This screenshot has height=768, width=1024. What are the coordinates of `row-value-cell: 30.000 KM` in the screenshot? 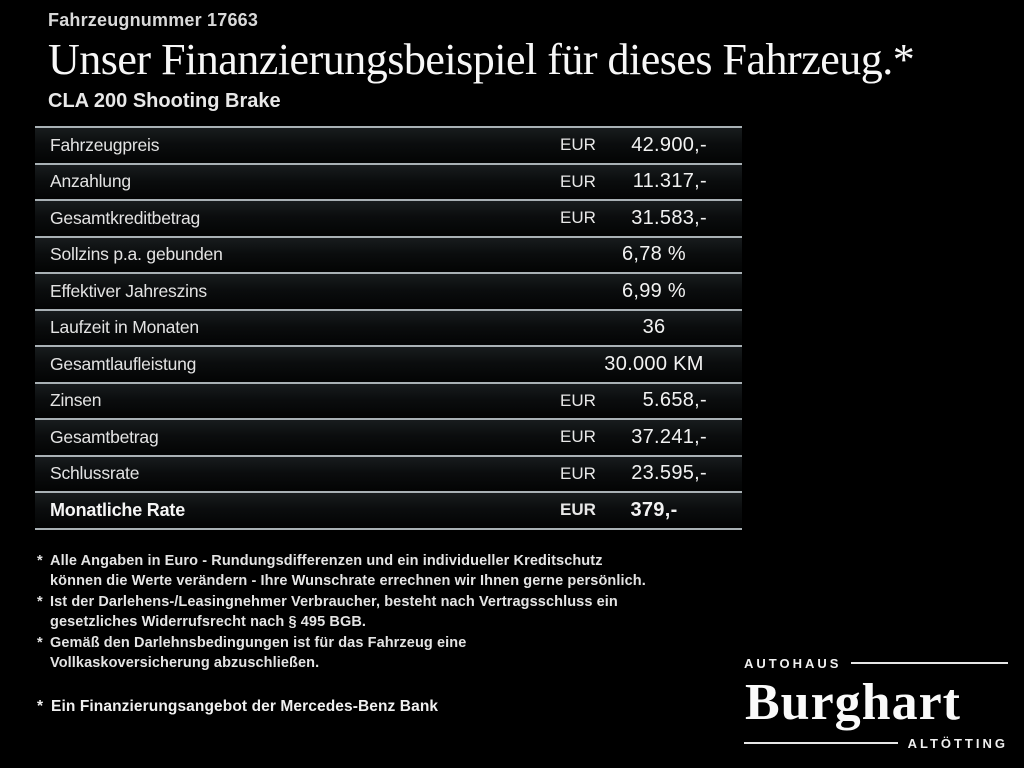 It's located at (647, 364).